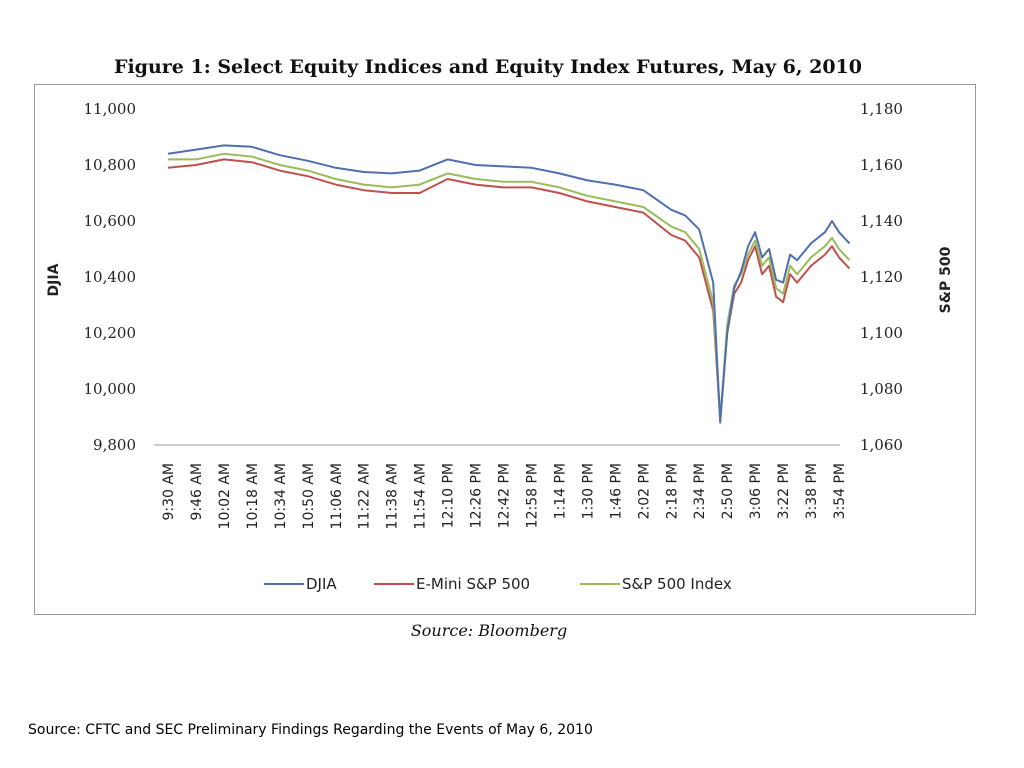 This screenshot has height=768, width=1024. What do you see at coordinates (110, 389) in the screenshot?
I see `left-y-tick-label: 10,000` at bounding box center [110, 389].